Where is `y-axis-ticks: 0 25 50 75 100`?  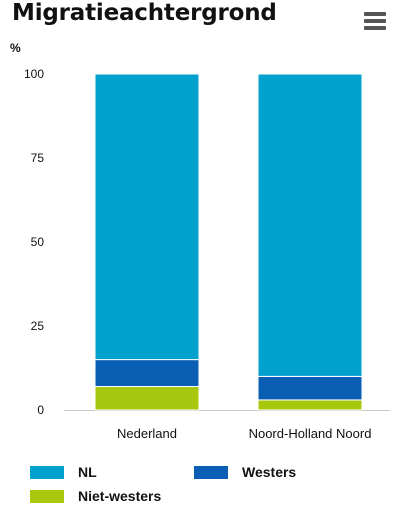 y-axis-ticks: 0 25 50 75 100 is located at coordinates (34, 242).